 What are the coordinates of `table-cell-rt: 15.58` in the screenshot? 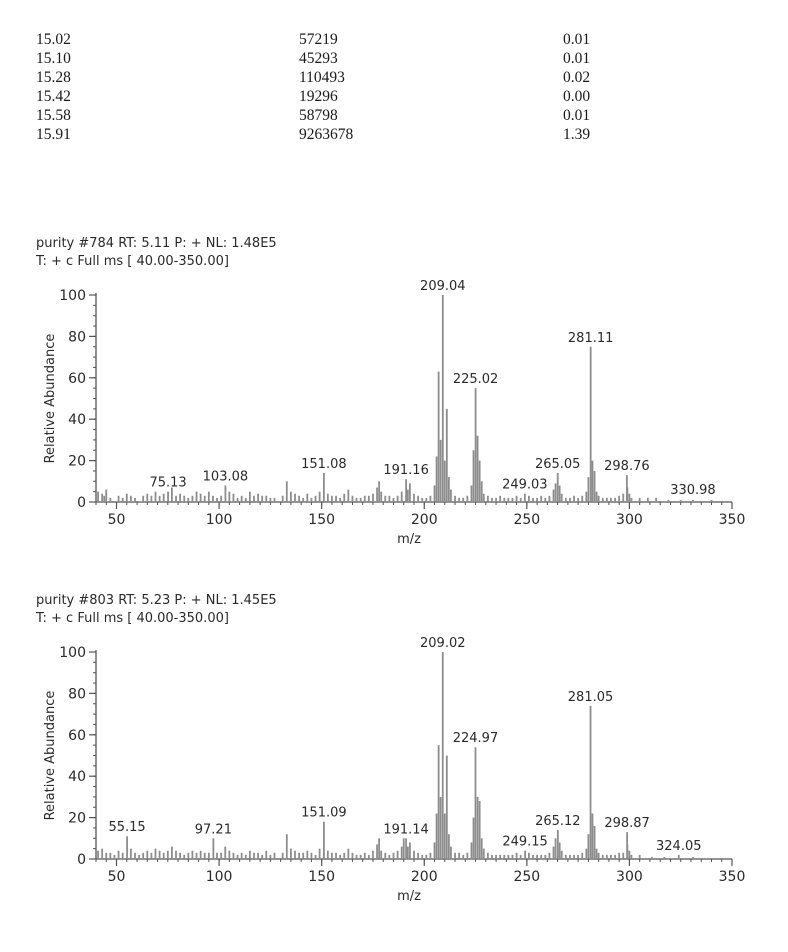 It's located at (53, 115).